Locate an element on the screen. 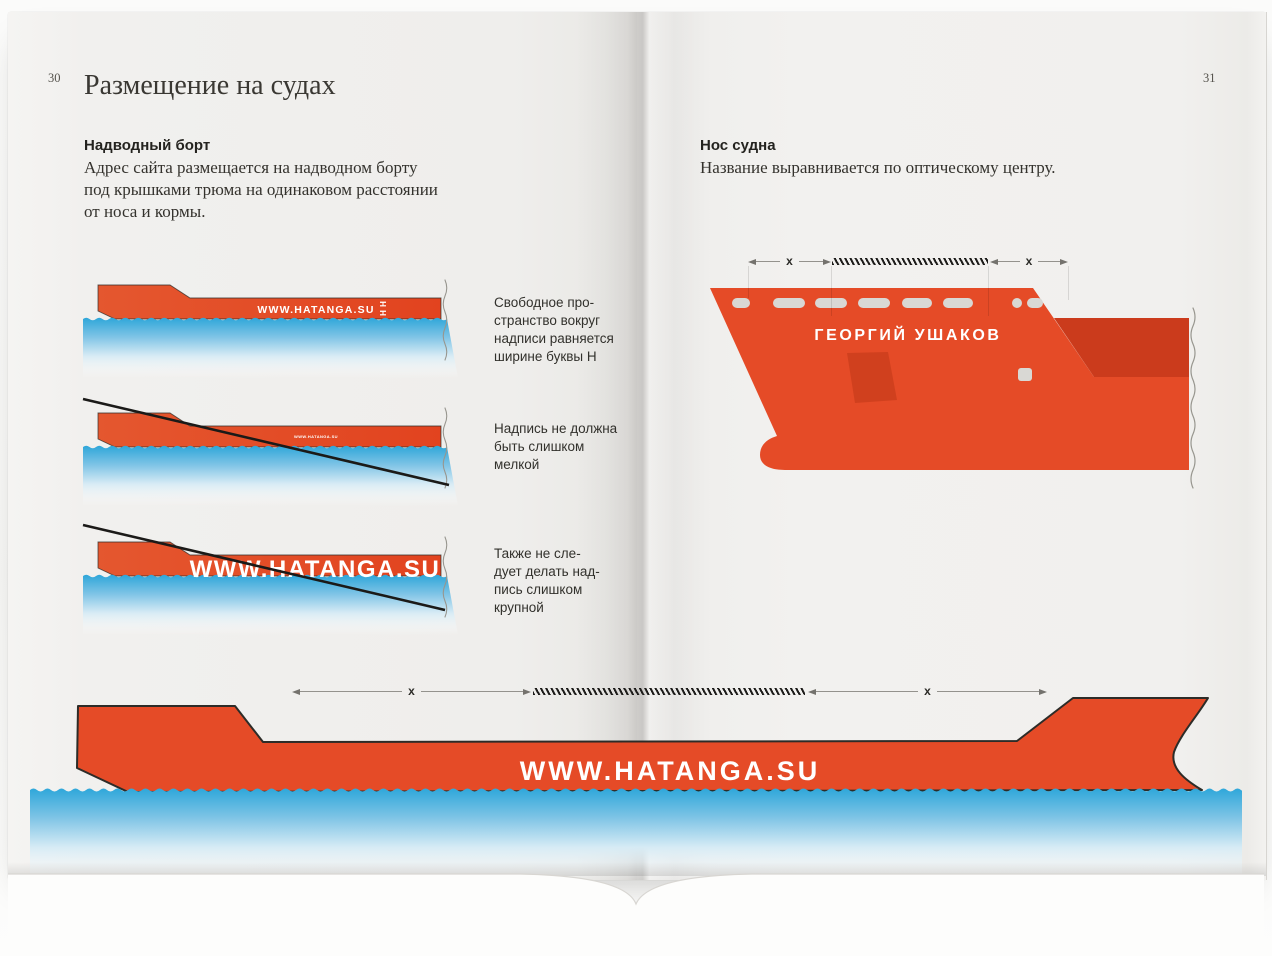 The height and width of the screenshot is (956, 1272). hull-hatch-door is located at coordinates (872, 377).